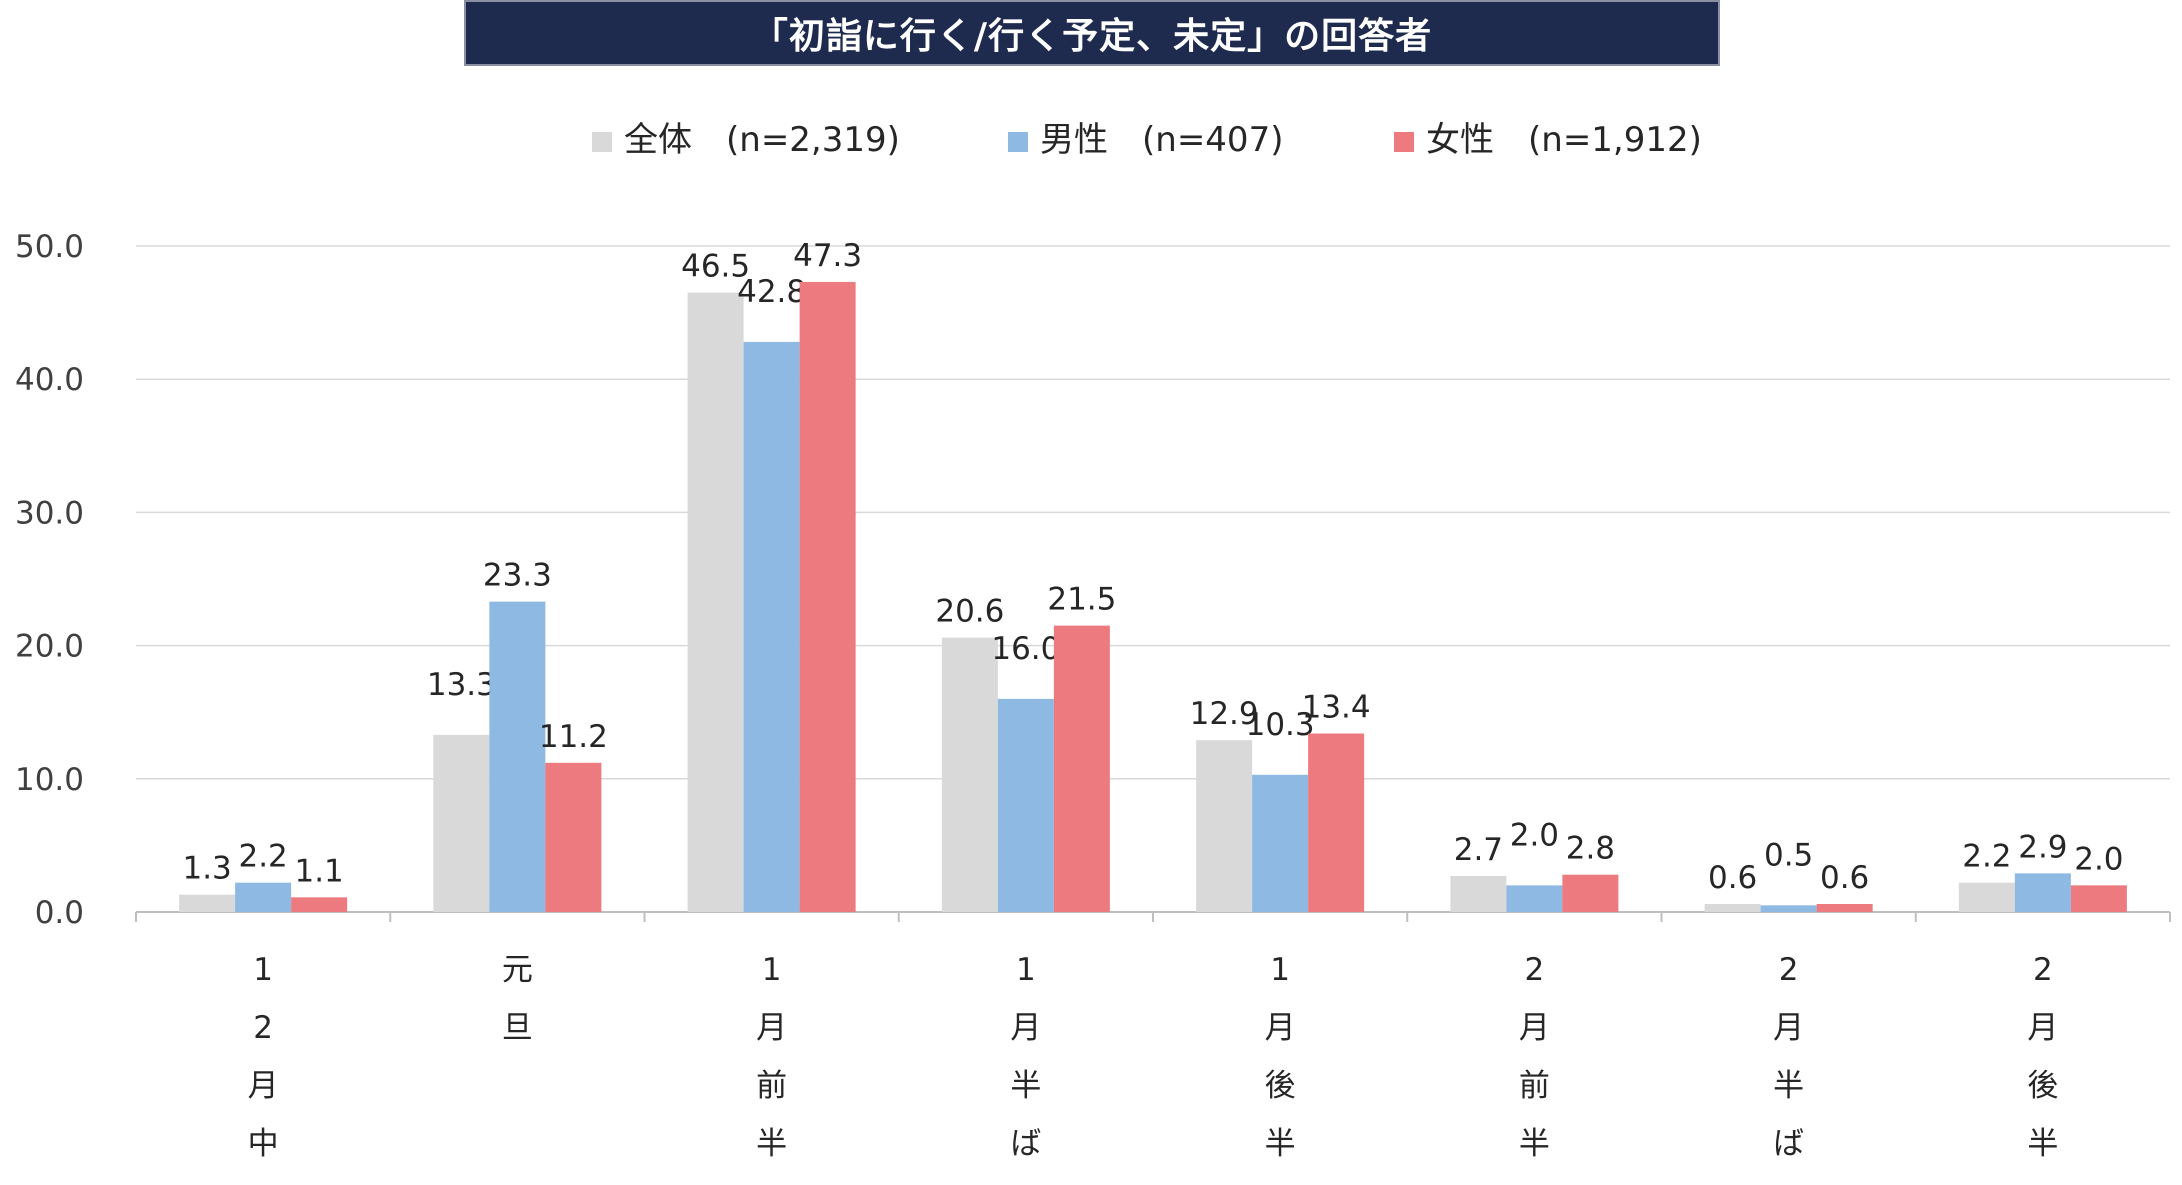 Image resolution: width=2182 pixels, height=1185 pixels. I want to click on data-label: 11.2, so click(573, 737).